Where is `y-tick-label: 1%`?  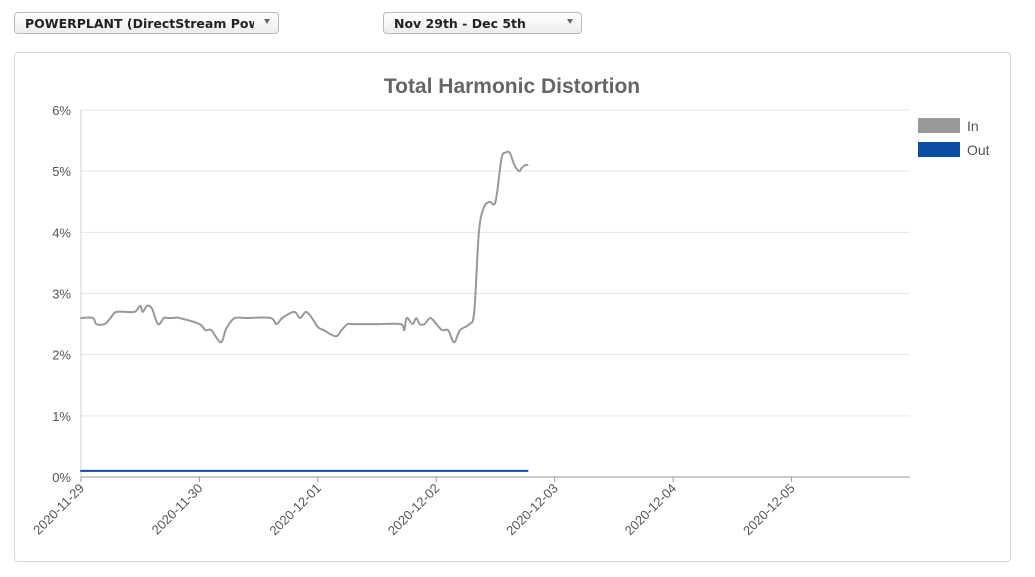 y-tick-label: 1% is located at coordinates (61, 416).